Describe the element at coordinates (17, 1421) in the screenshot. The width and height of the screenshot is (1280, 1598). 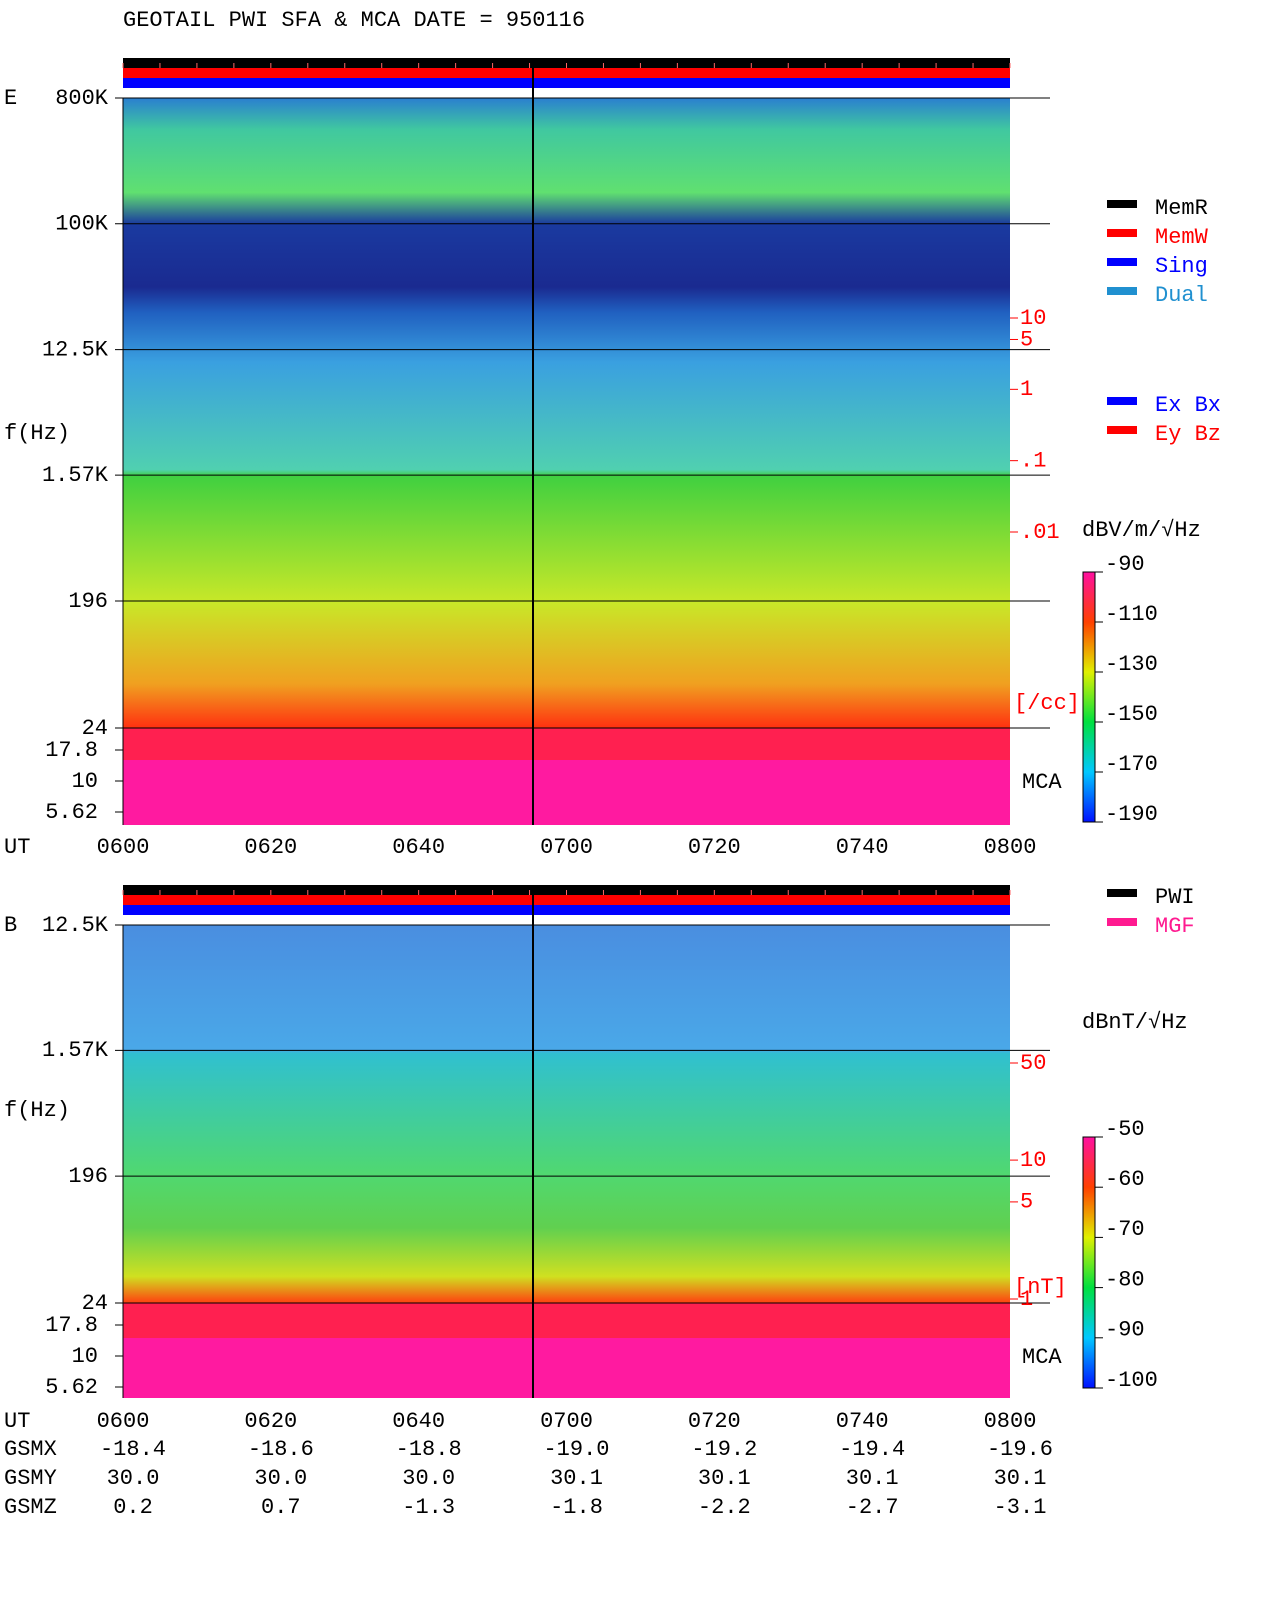
I see `x-axis-label: UT` at that location.